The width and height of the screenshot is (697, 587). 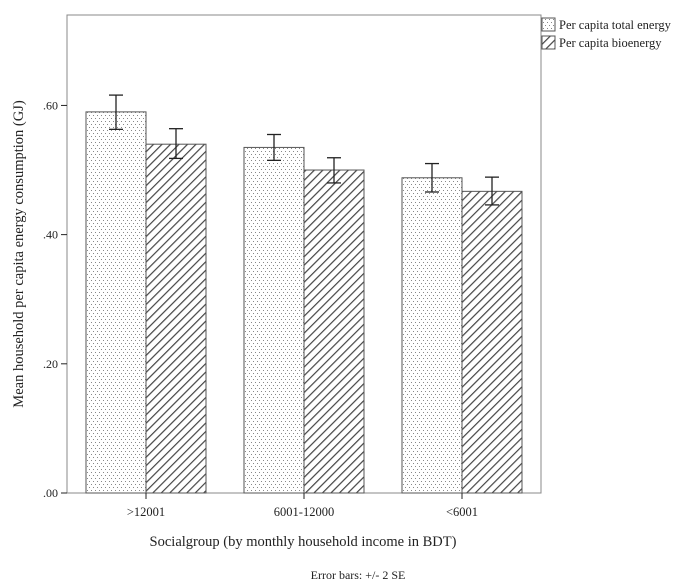 What do you see at coordinates (50, 105) in the screenshot?
I see `y-tick-label: .60` at bounding box center [50, 105].